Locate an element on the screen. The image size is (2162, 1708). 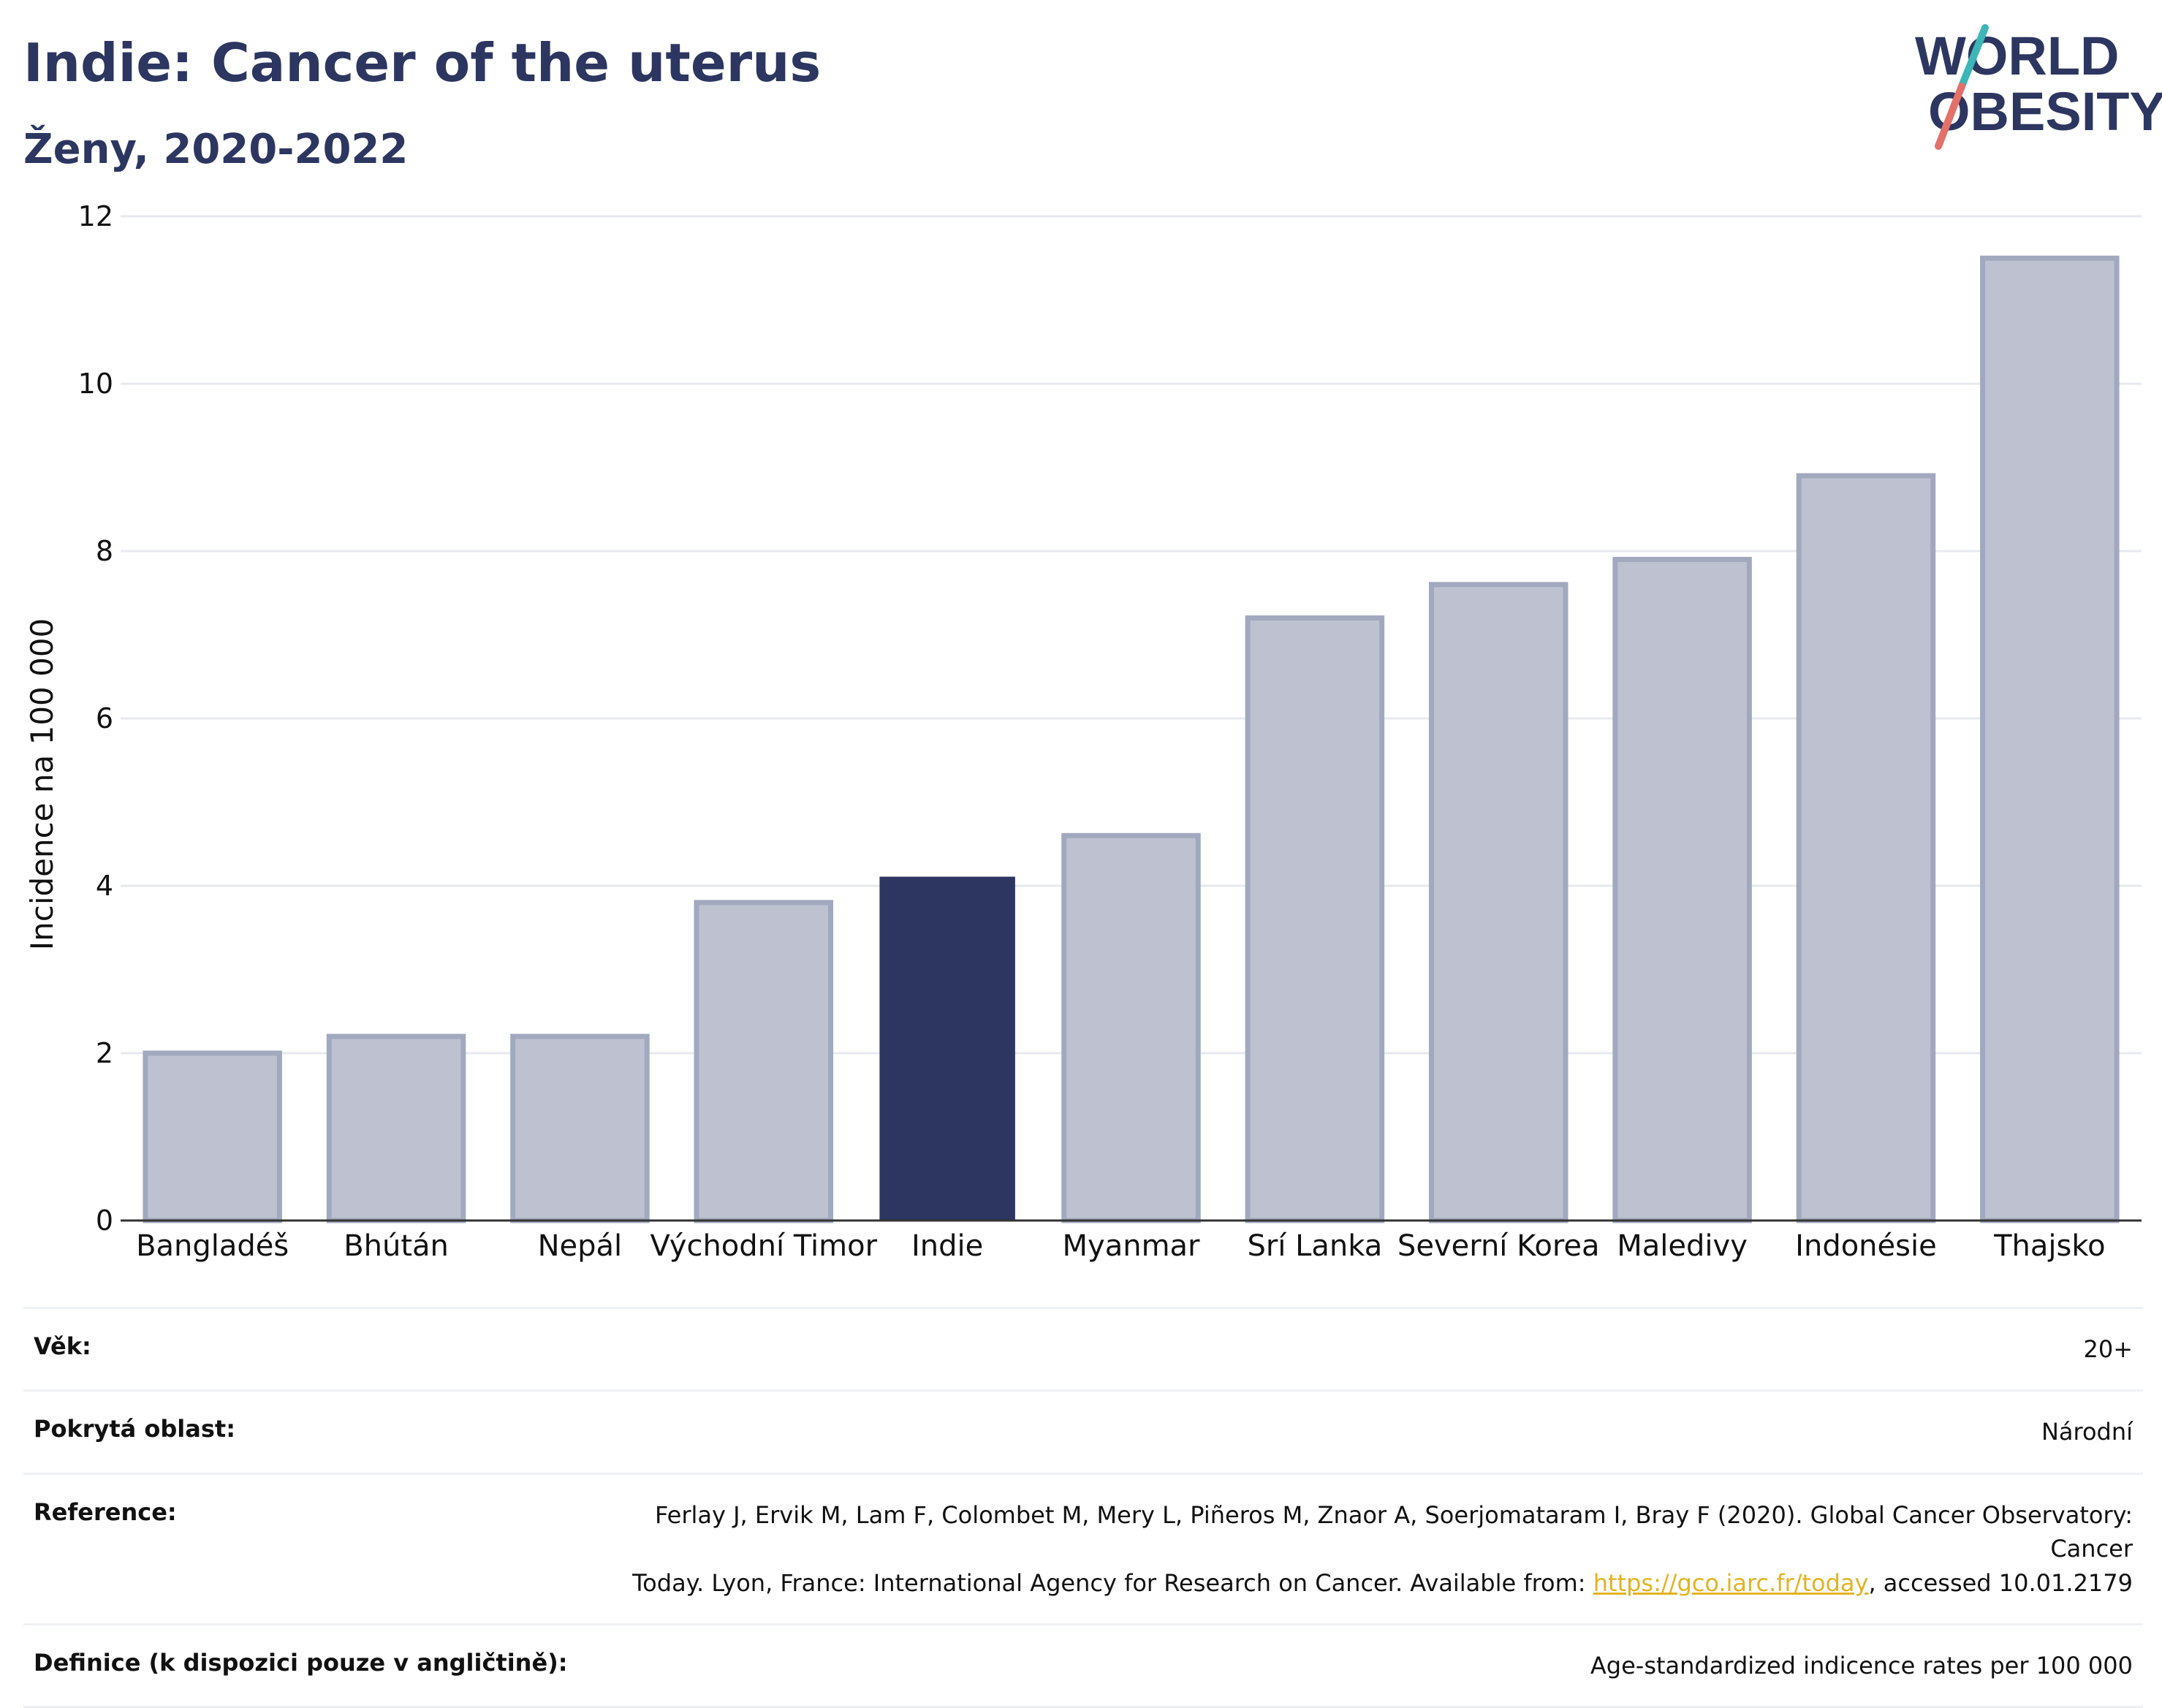
chart-title: Indie: Cancer of the uterus is located at coordinates (422, 63).